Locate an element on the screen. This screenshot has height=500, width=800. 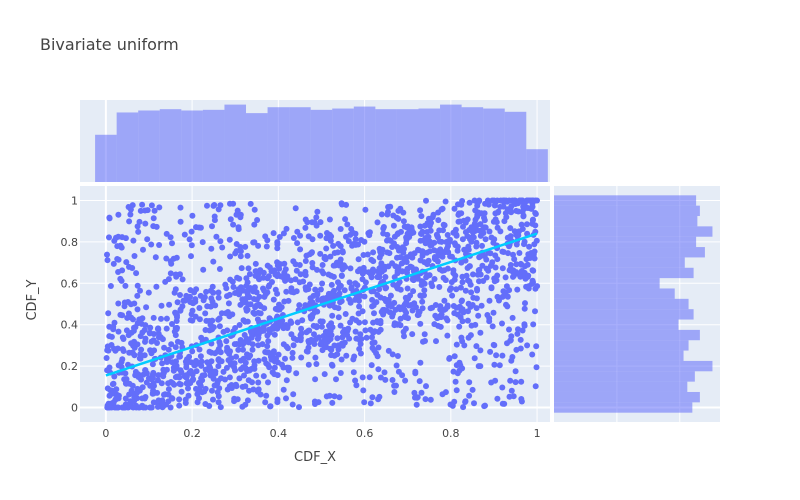
y-tick-label: 0.4 is located at coordinates (70, 325).